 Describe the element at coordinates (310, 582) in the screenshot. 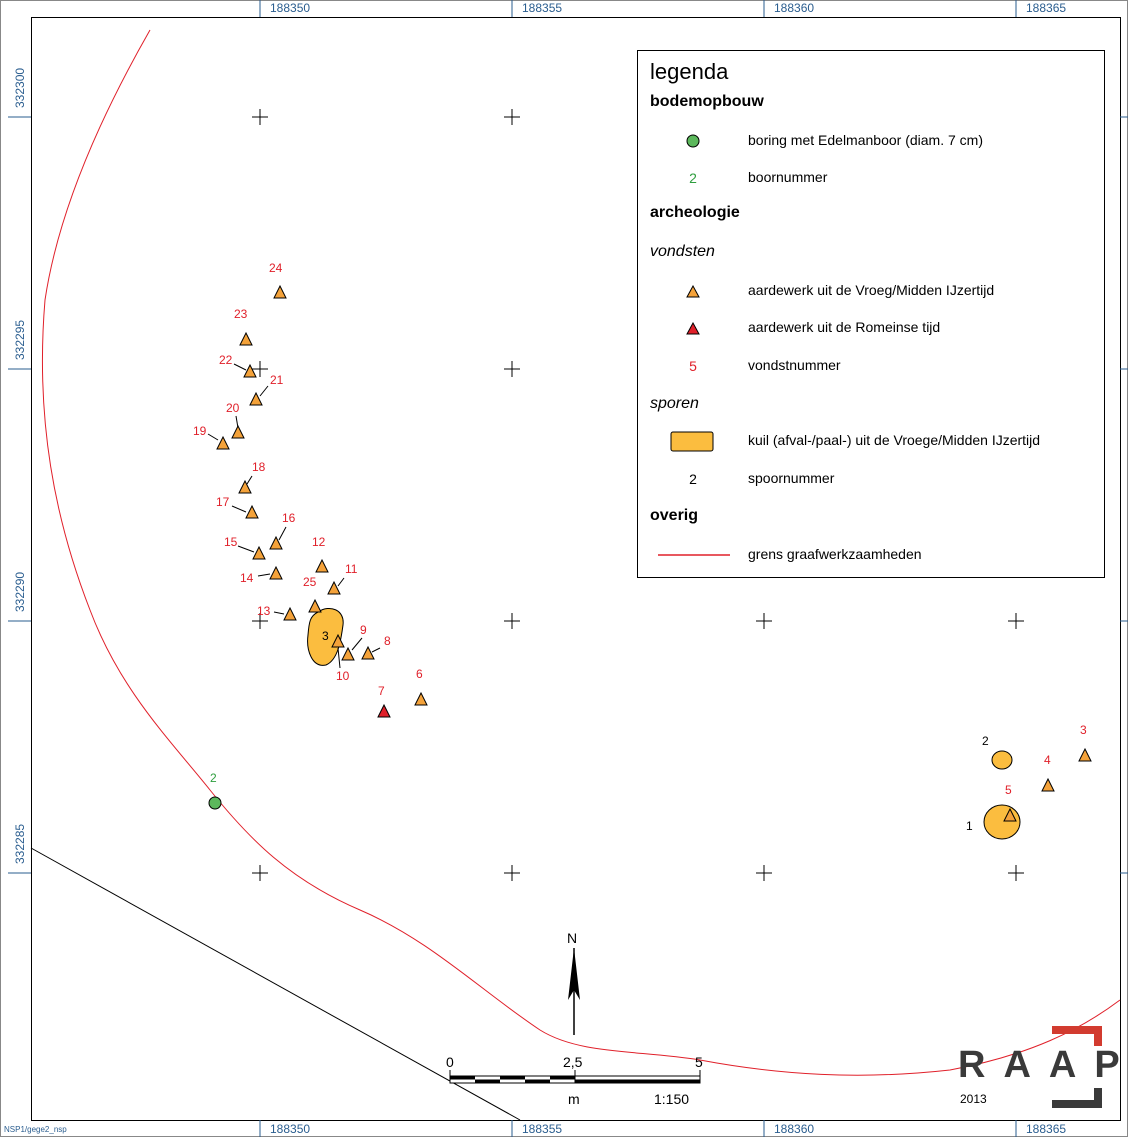

I see `find-25-label: 25` at that location.